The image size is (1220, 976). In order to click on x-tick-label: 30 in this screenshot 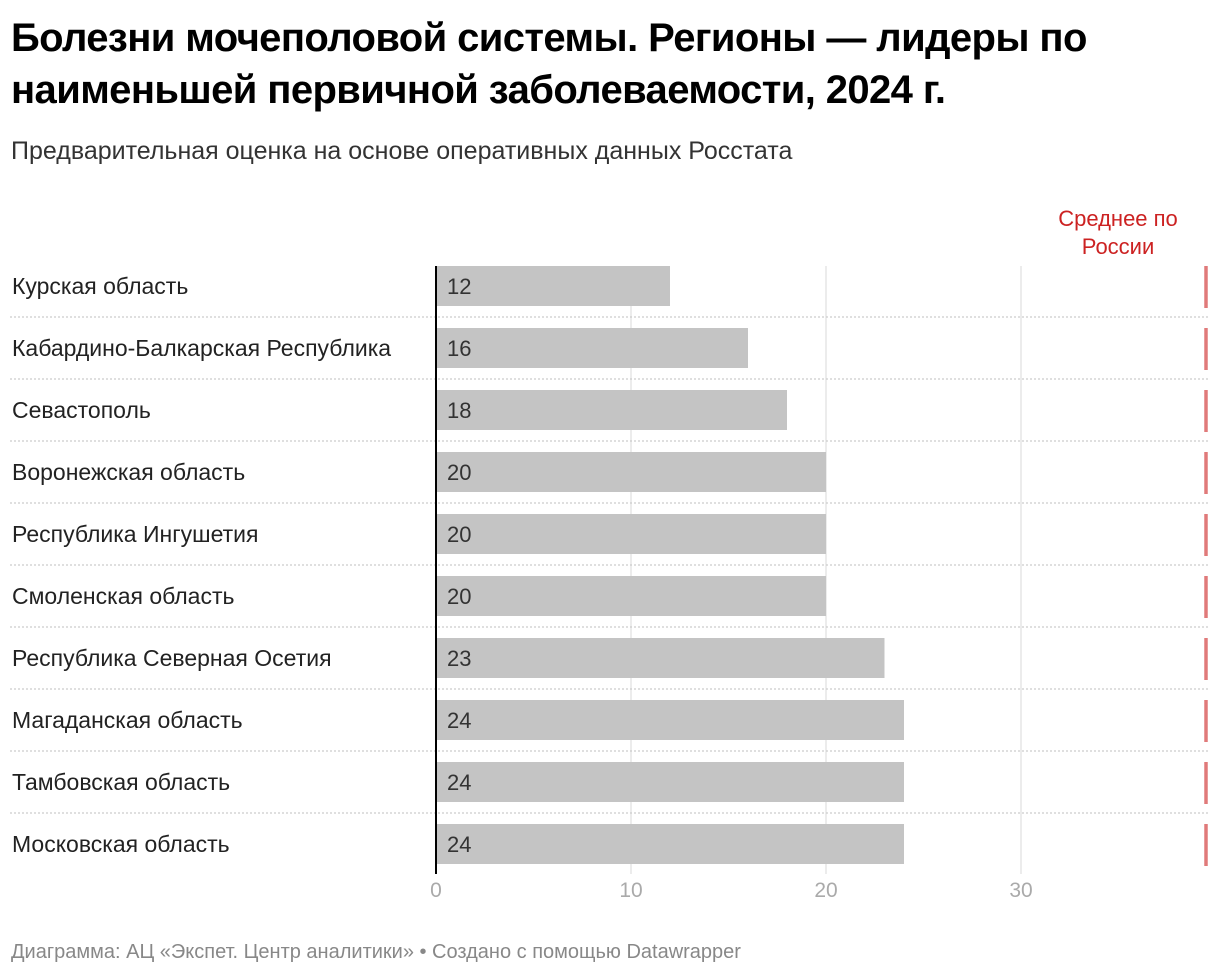, I will do `click(1020, 890)`.